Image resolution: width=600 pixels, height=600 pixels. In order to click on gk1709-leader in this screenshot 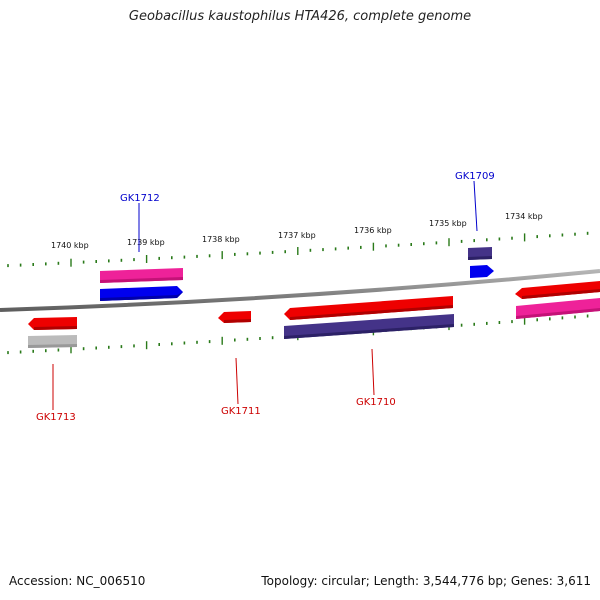, I will do `click(475, 206)`.